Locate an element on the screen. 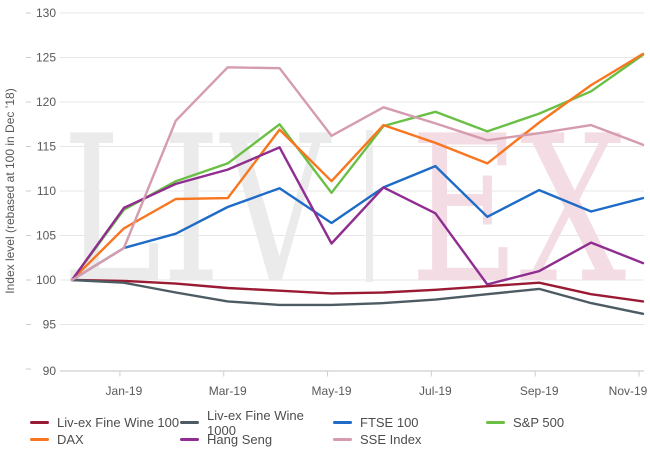 This screenshot has width=650, height=466. x-tick-label-mar-19: Mar-19 is located at coordinates (228, 391).